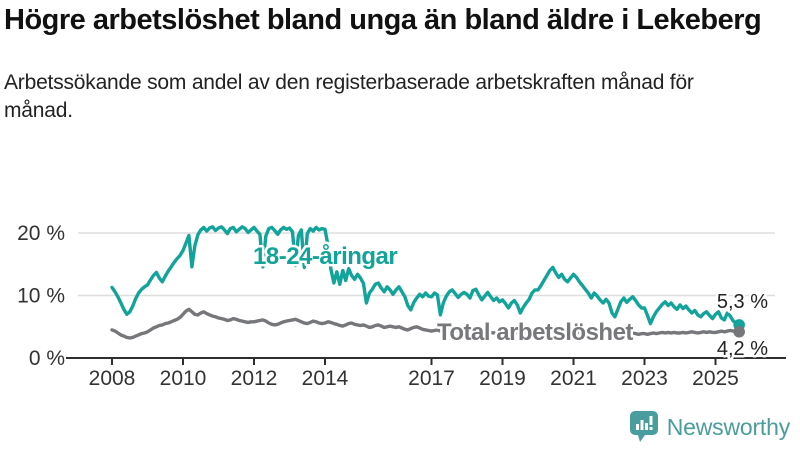 The width and height of the screenshot is (800, 450). I want to click on svg-text: 2025, so click(715, 378).